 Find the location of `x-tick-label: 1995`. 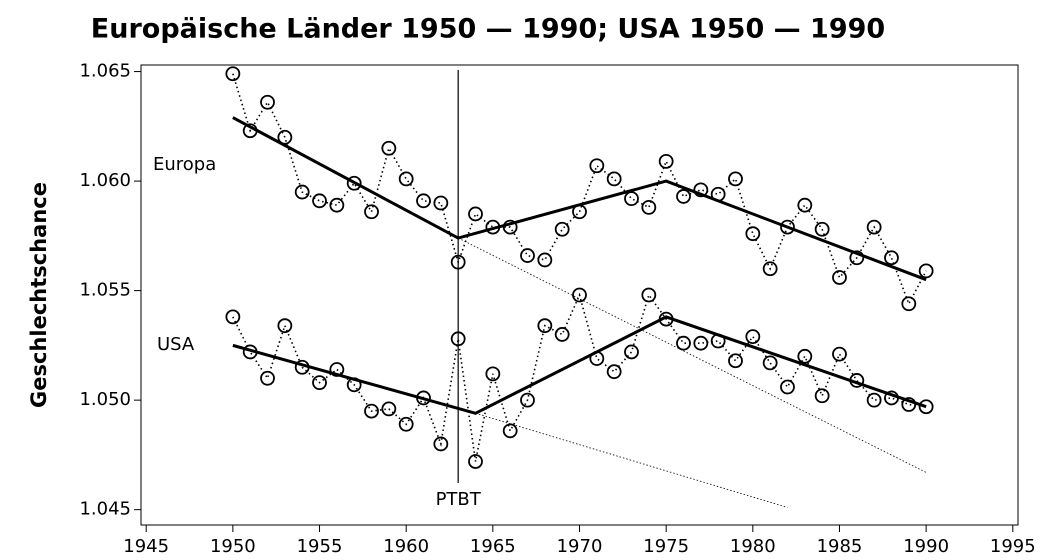

x-tick-label: 1995 is located at coordinates (1013, 546).